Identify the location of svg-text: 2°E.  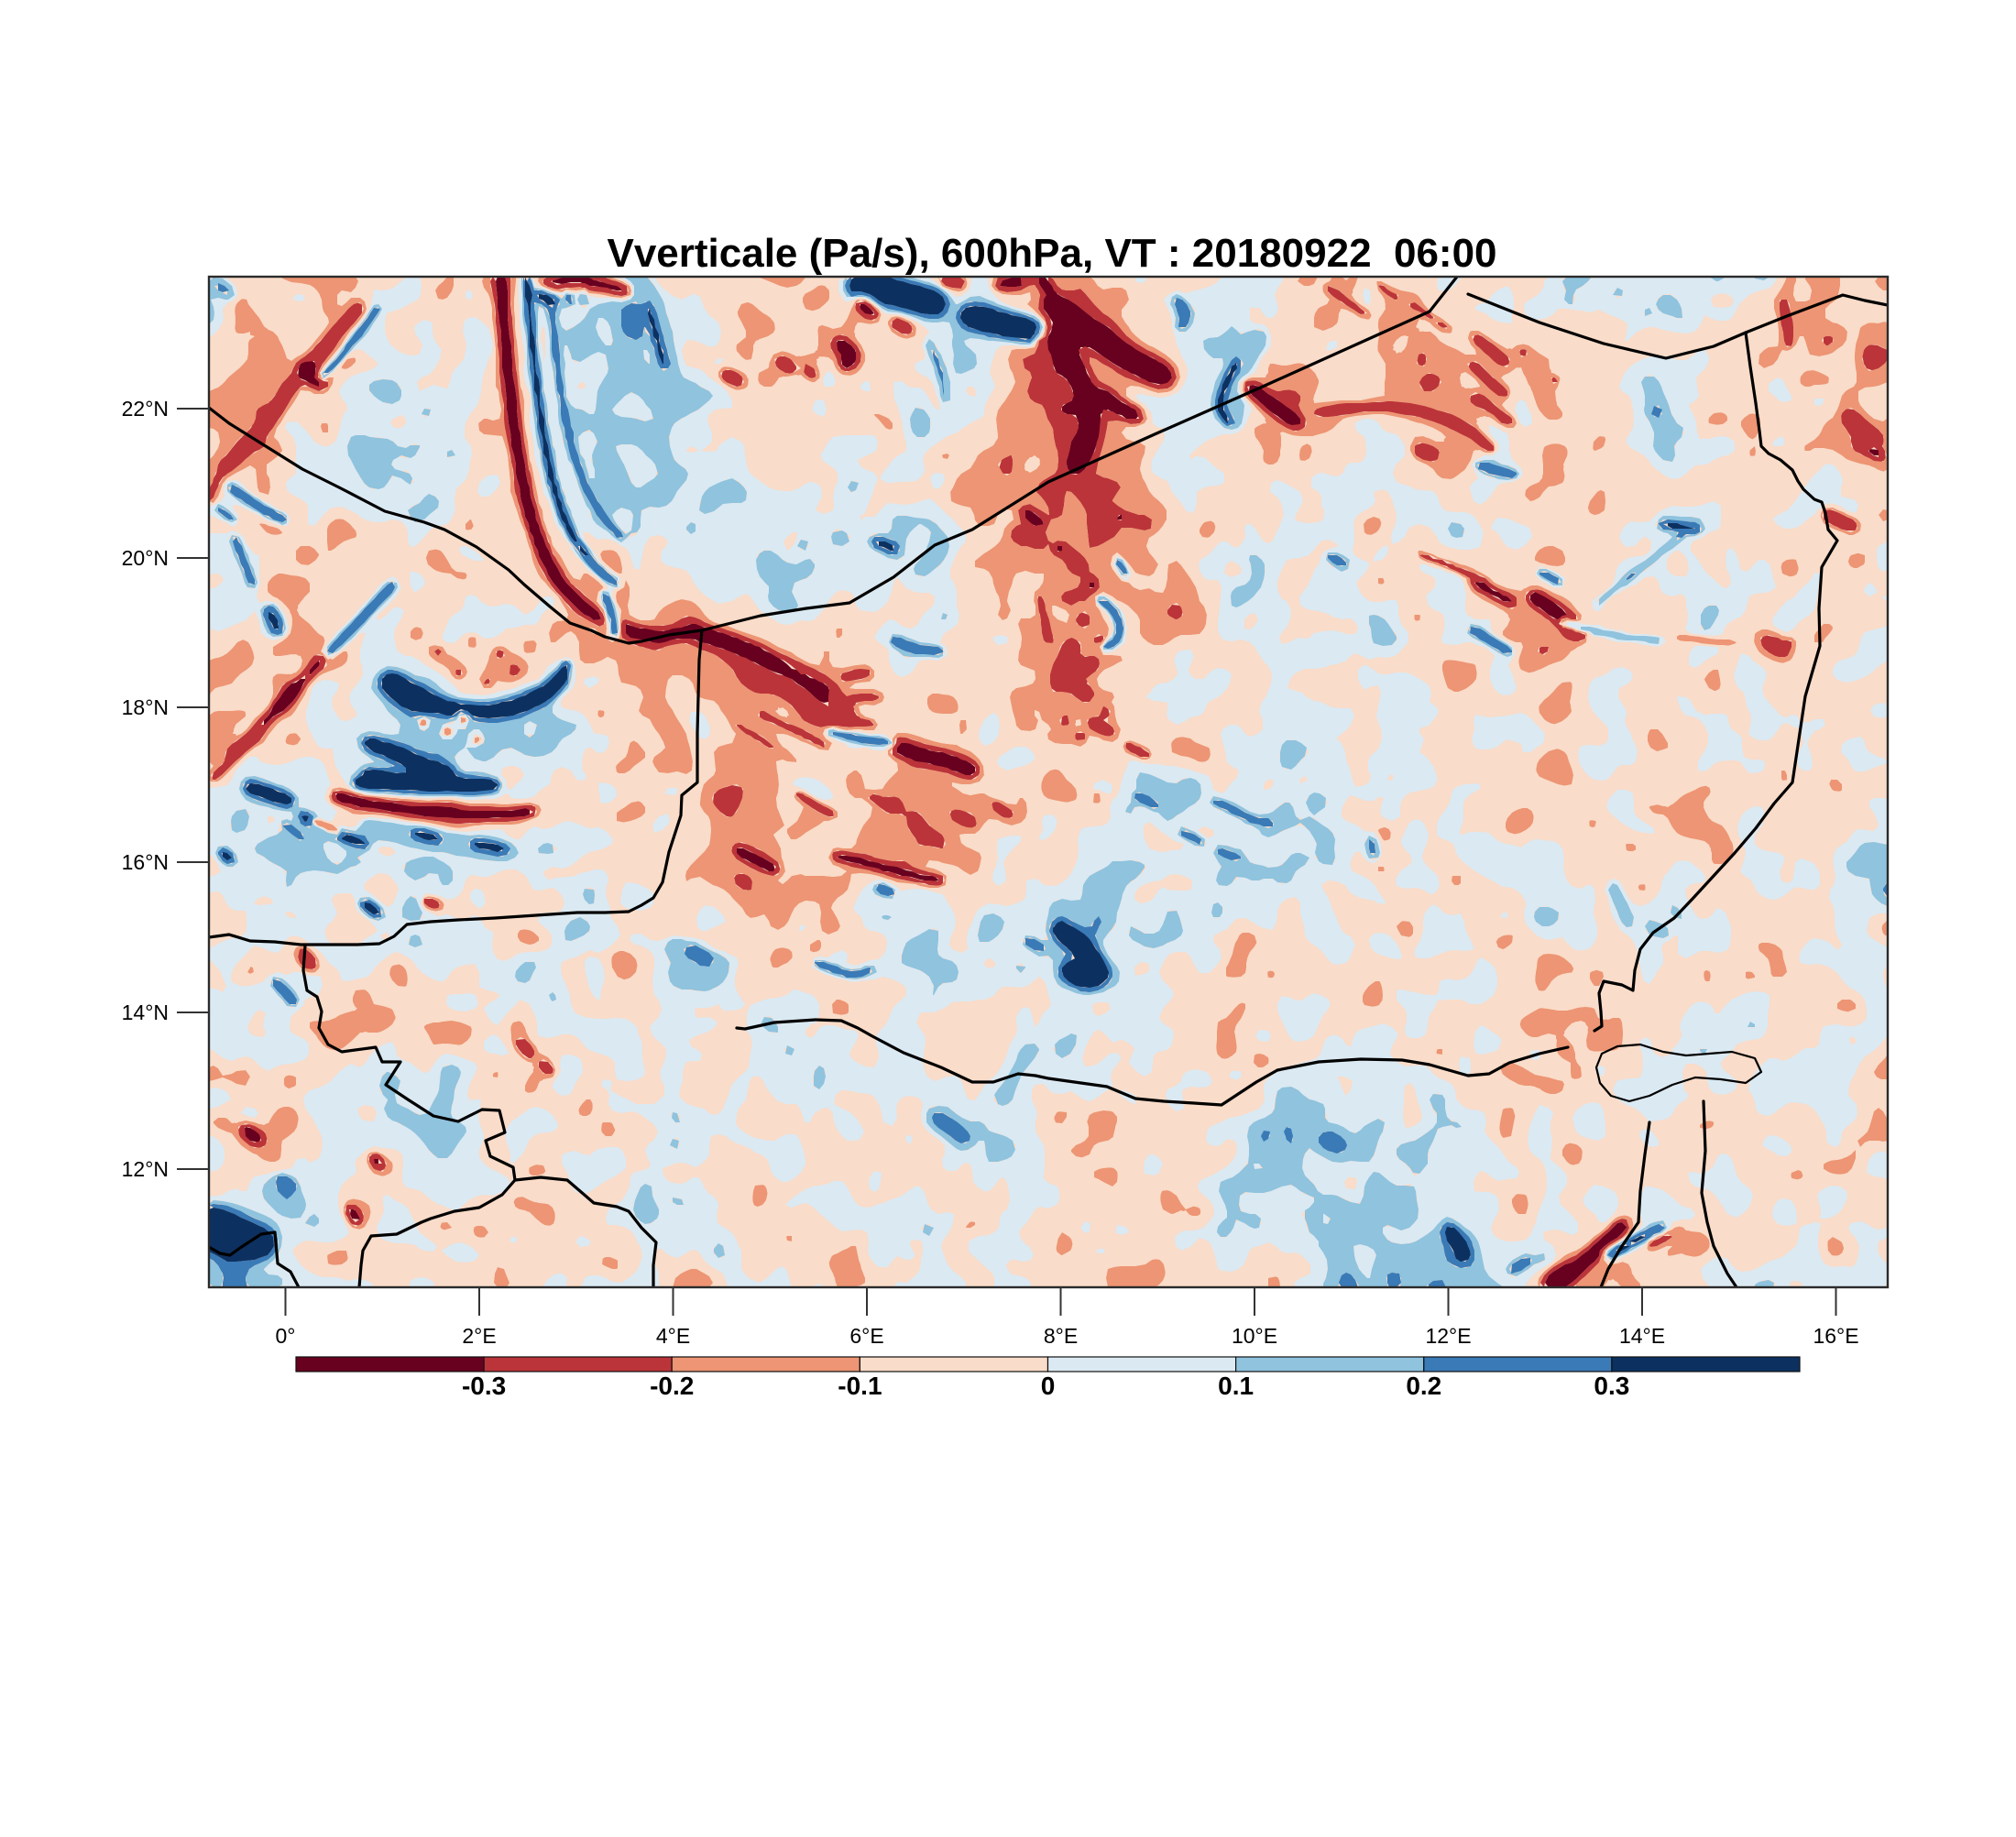
(479, 1336).